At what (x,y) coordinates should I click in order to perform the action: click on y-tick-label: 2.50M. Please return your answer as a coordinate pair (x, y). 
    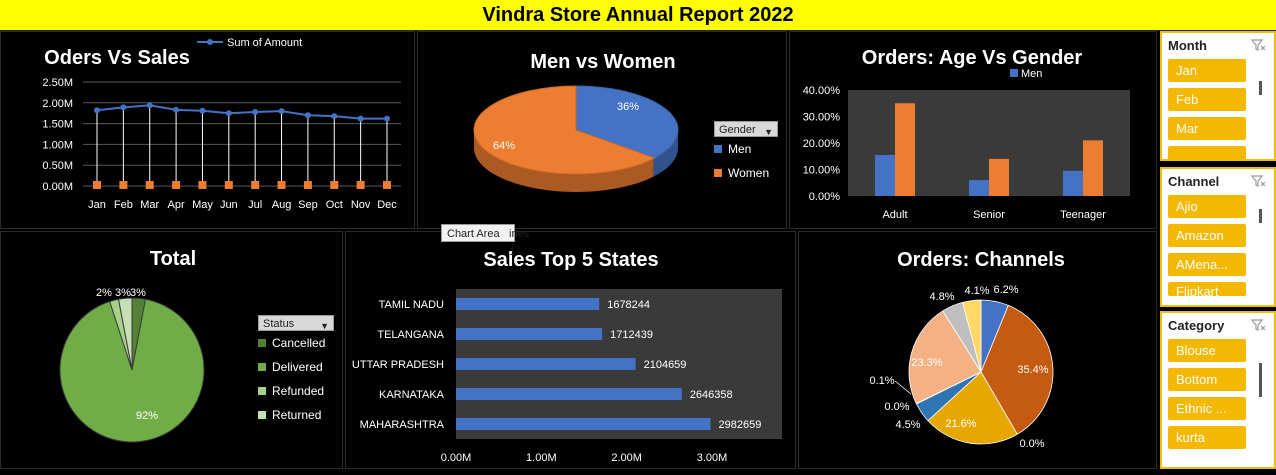
    Looking at the image, I should click on (57, 83).